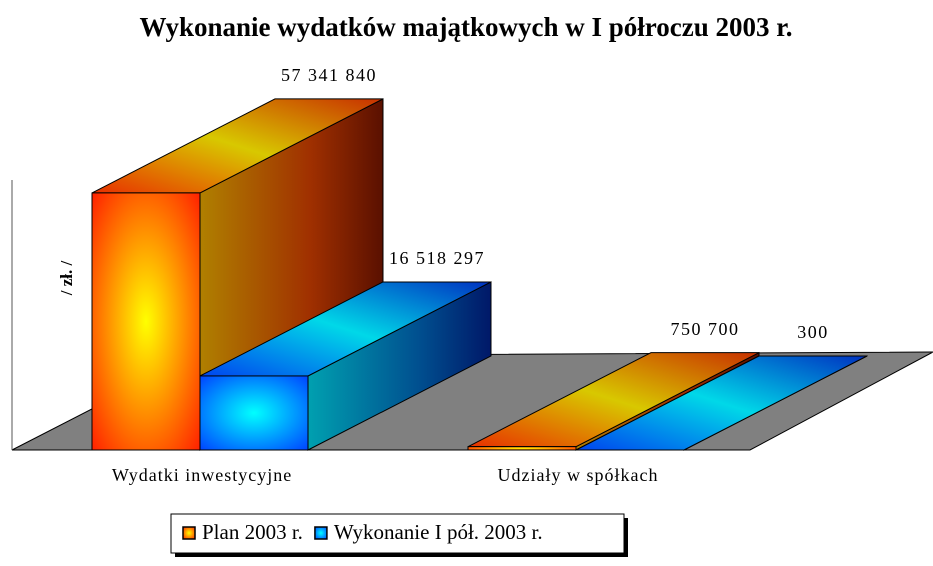 The image size is (933, 566). What do you see at coordinates (813, 332) in the screenshot?
I see `value-label: 300` at bounding box center [813, 332].